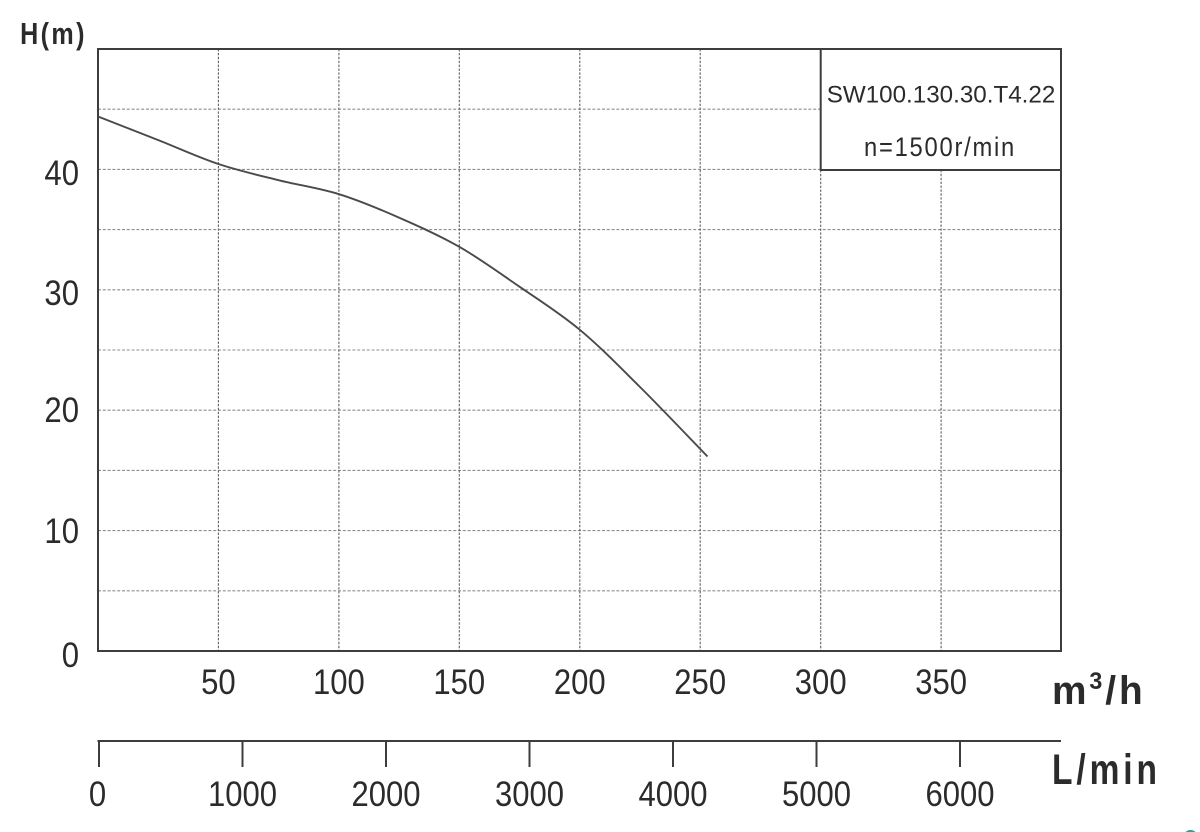  Describe the element at coordinates (529, 794) in the screenshot. I see `svg-text: 3000` at that location.